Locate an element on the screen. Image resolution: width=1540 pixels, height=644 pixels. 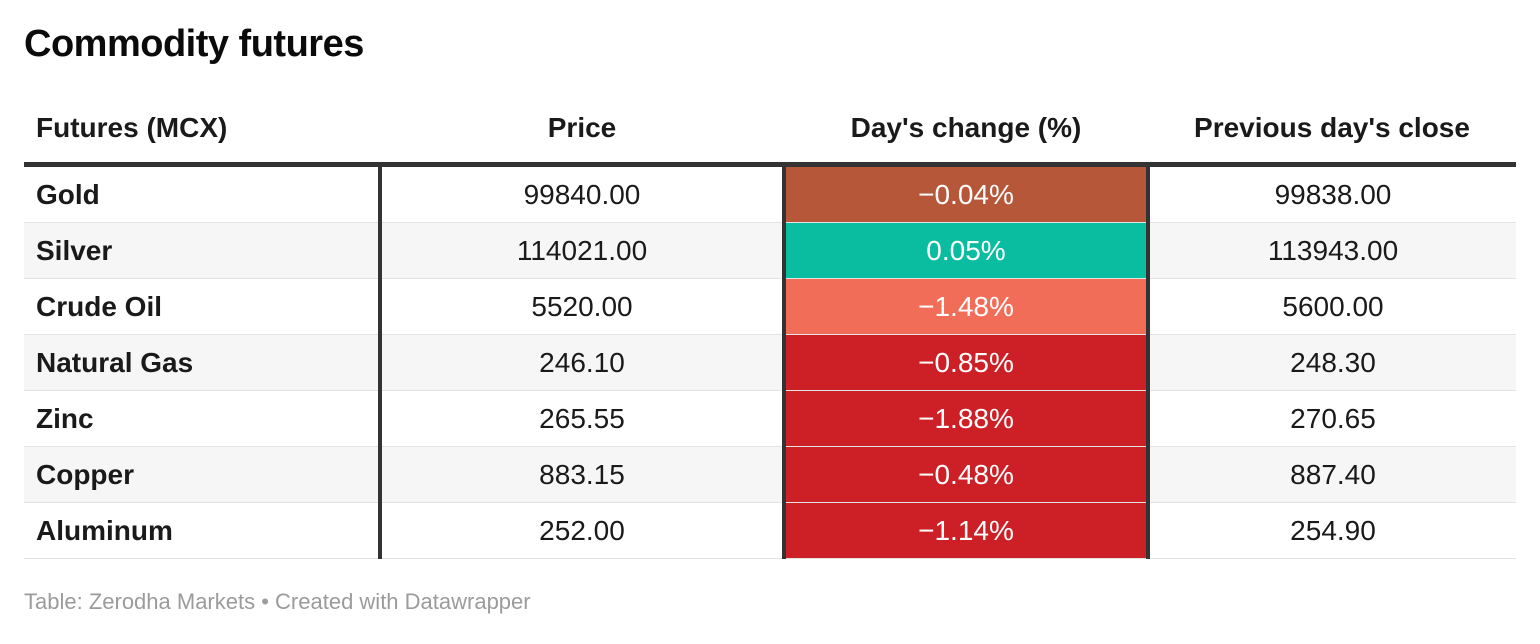
price-cell: 252.00 is located at coordinates (582, 530).